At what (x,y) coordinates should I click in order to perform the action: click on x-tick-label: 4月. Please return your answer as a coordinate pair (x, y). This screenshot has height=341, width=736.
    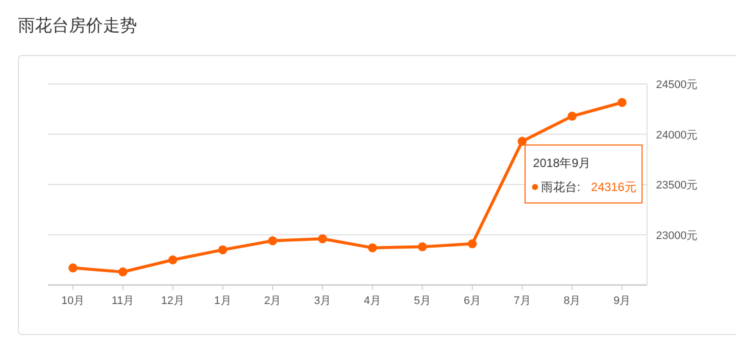
    Looking at the image, I should click on (373, 301).